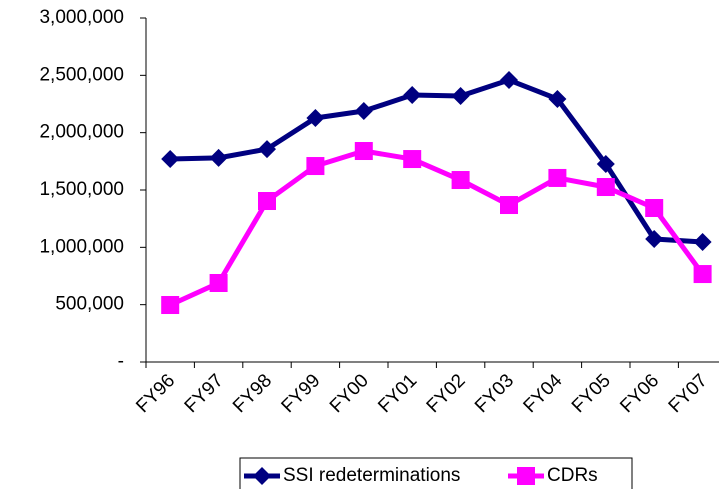  What do you see at coordinates (121, 361) in the screenshot?
I see `y-tick-label: -` at bounding box center [121, 361].